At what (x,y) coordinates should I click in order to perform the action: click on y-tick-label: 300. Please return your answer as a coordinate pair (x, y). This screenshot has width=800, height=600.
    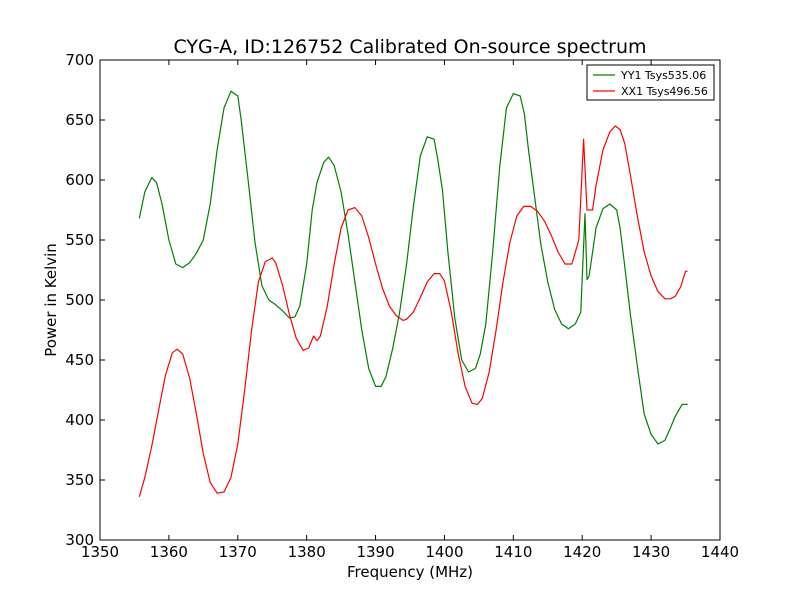
    Looking at the image, I should click on (79, 540).